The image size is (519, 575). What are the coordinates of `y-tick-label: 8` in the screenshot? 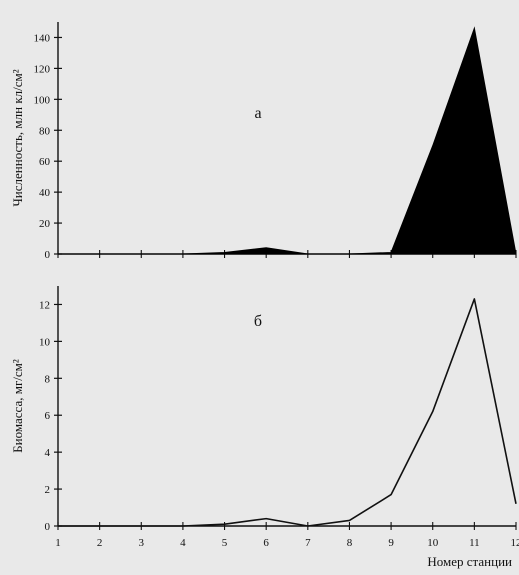 It's located at (48, 379).